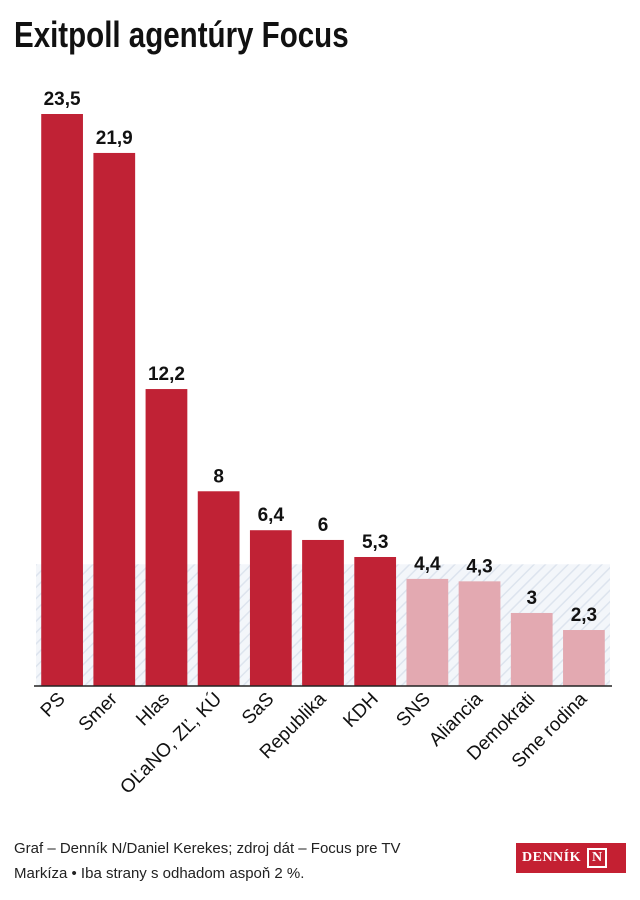 This screenshot has height=900, width=640. What do you see at coordinates (552, 857) in the screenshot?
I see `logo-text: DENNÍK` at bounding box center [552, 857].